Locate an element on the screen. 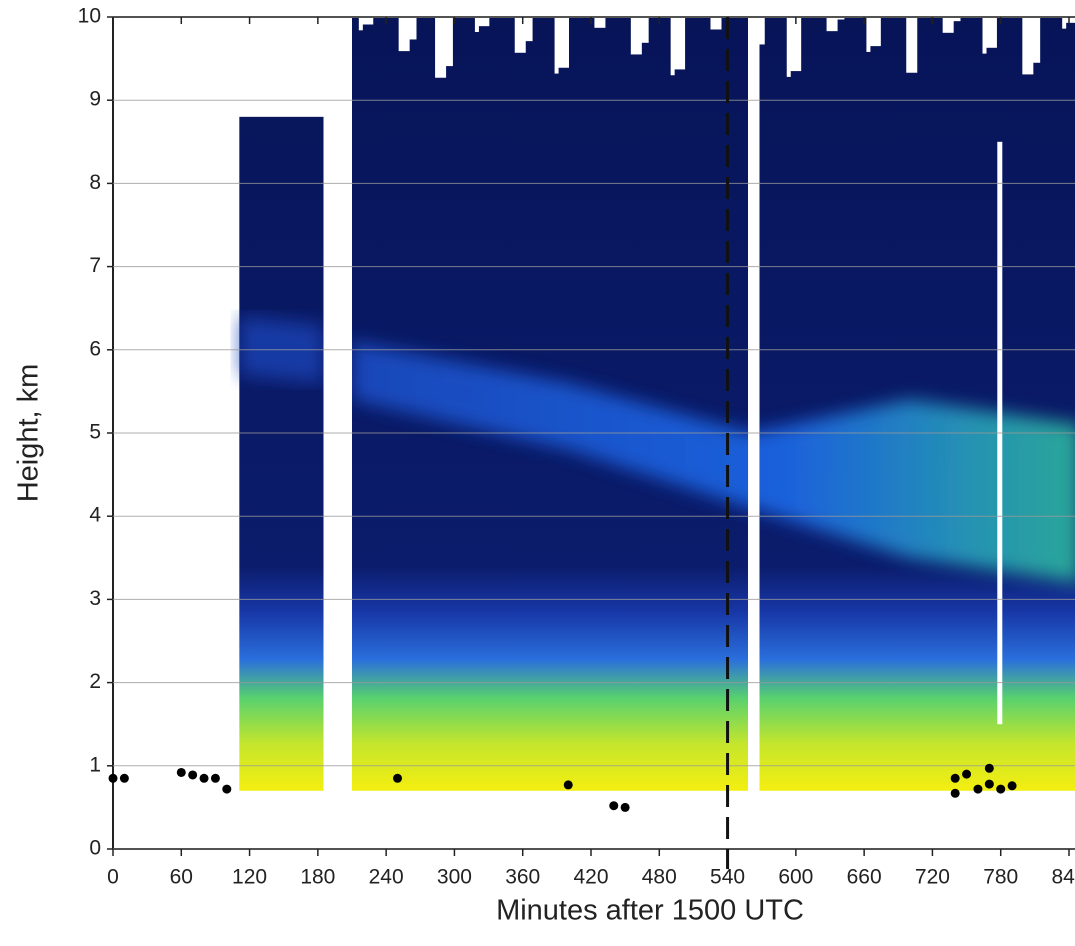 The height and width of the screenshot is (946, 1075). x-axis-label: Minutes after 1500 UTC is located at coordinates (650, 911).